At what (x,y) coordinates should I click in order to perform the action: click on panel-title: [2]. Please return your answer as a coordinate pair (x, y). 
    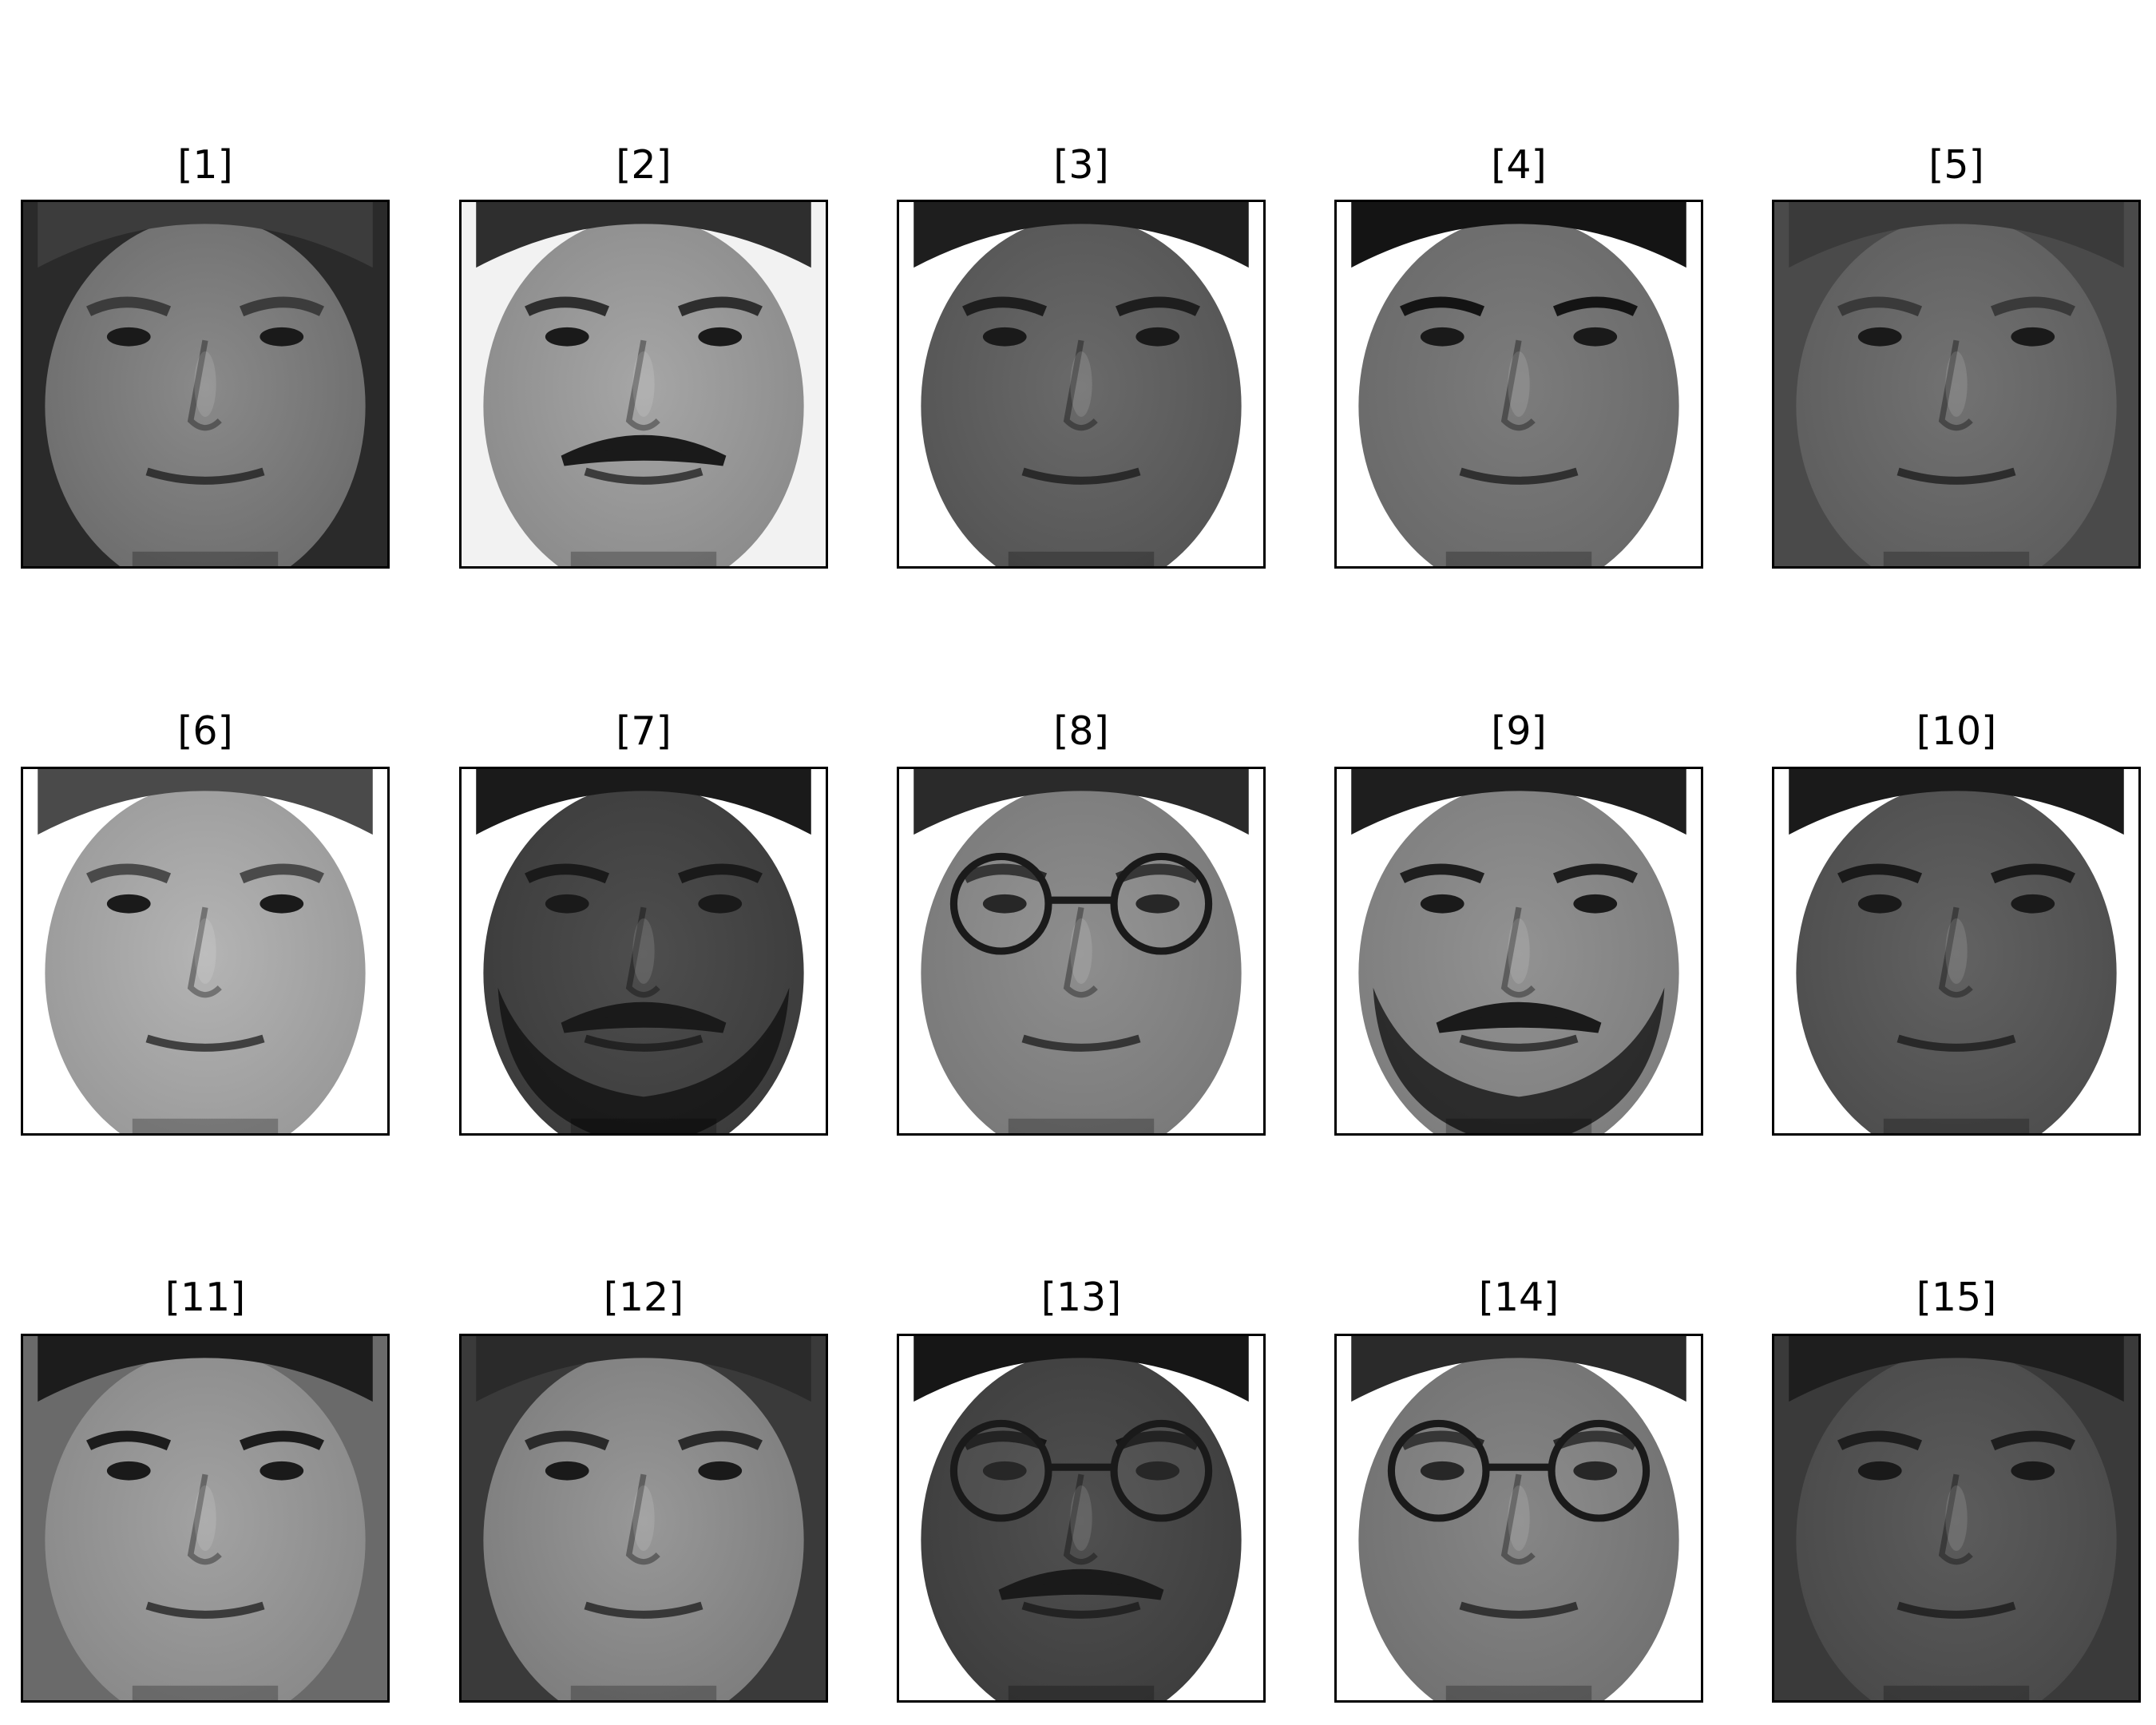
    Looking at the image, I should click on (644, 165).